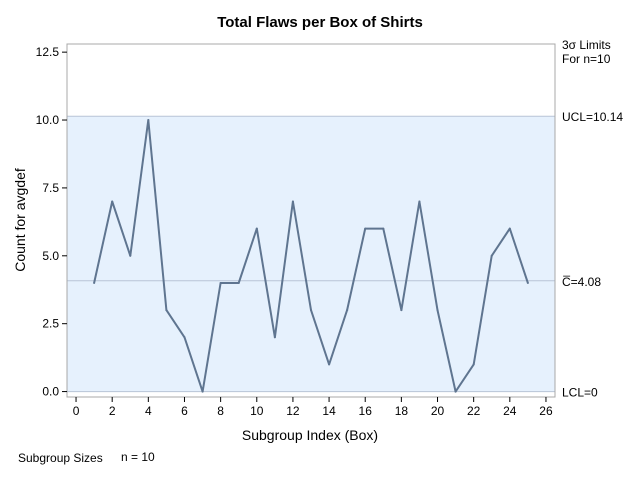 This screenshot has height=480, width=640. I want to click on x-tick-label: 22, so click(474, 411).